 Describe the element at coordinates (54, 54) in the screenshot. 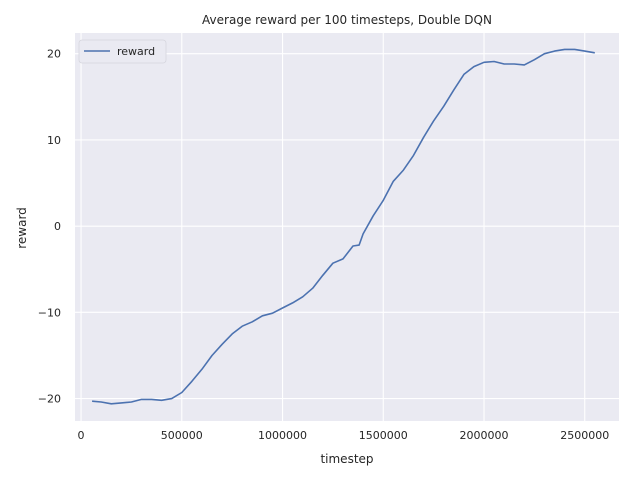

I see `y-tick-label: 20` at that location.